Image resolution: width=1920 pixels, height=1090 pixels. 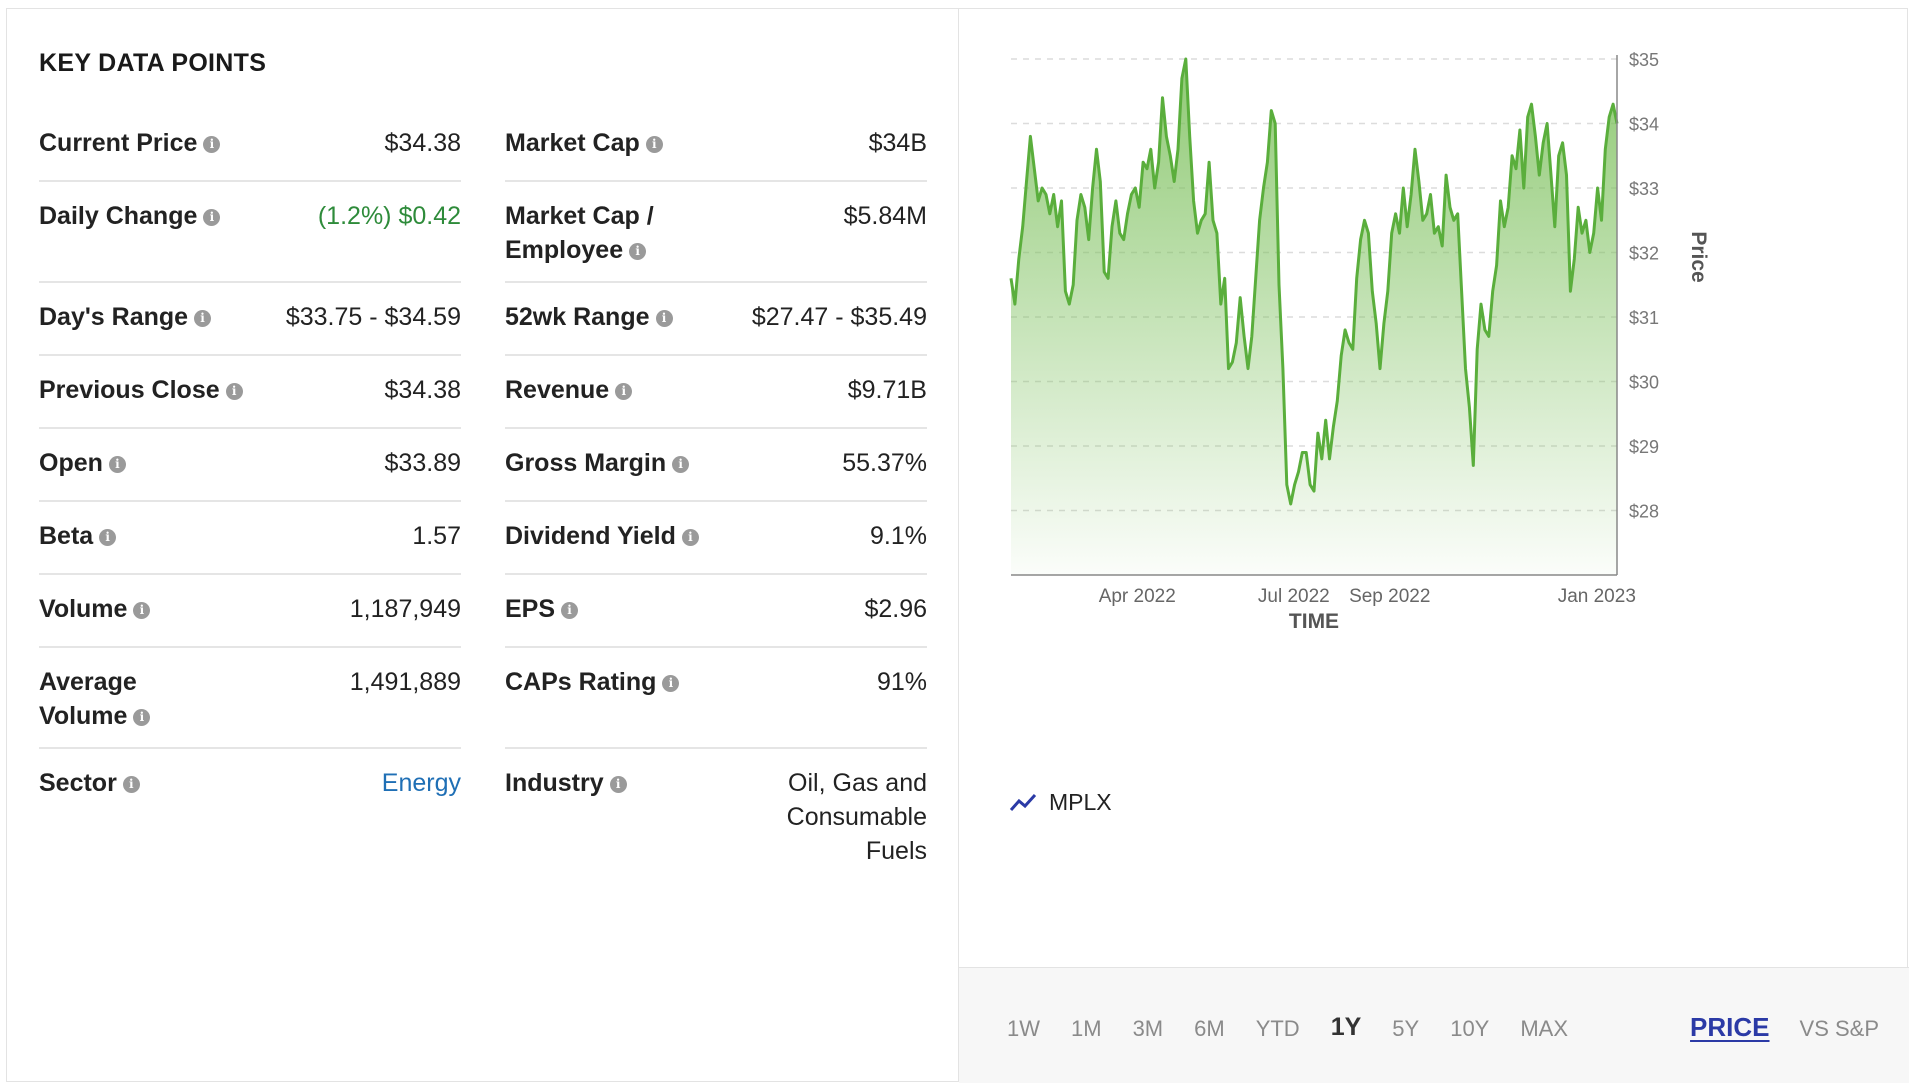 I want to click on data-label: Sector i, so click(x=89, y=774).